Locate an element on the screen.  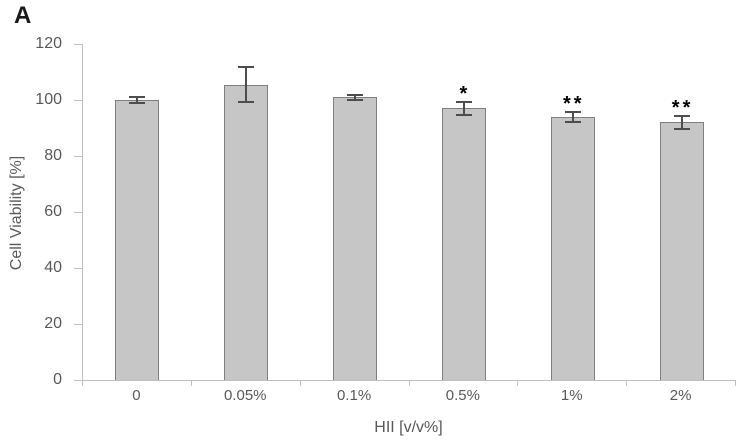
y-tick-label: 40 is located at coordinates (53, 267).